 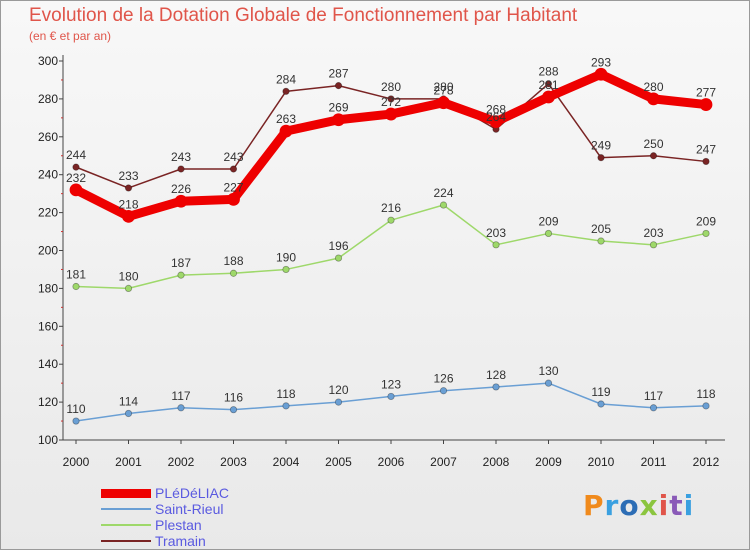 What do you see at coordinates (189, 509) in the screenshot?
I see `legend-label: Saint-Rieul` at bounding box center [189, 509].